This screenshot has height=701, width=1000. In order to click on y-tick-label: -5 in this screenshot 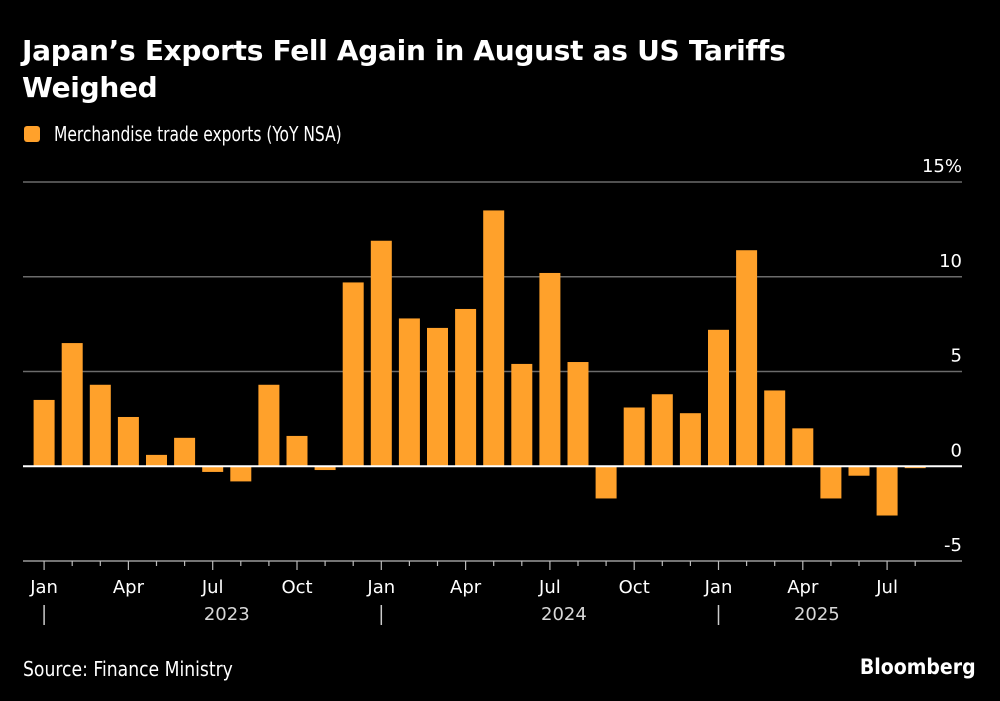, I will do `click(953, 545)`.